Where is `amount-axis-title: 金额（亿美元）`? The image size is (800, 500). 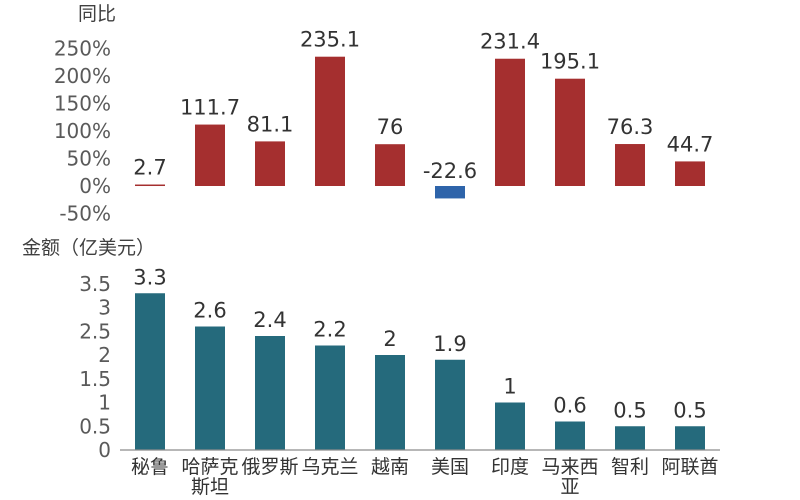
amount-axis-title: 金额（亿美元） is located at coordinates (88, 248).